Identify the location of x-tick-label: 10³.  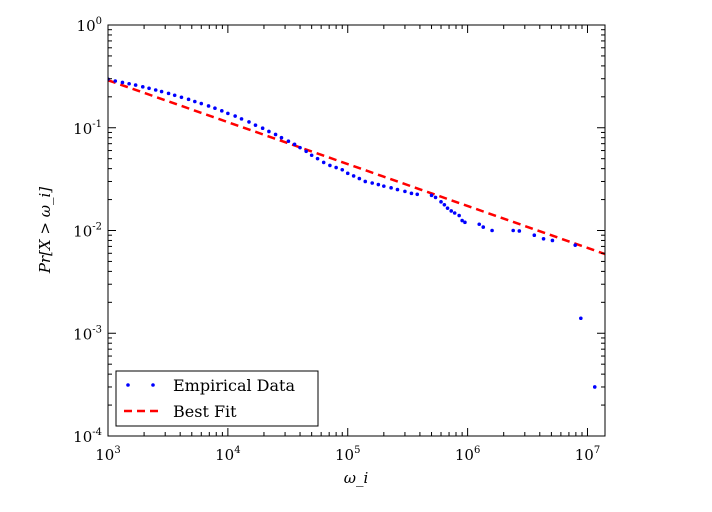
(107, 454).